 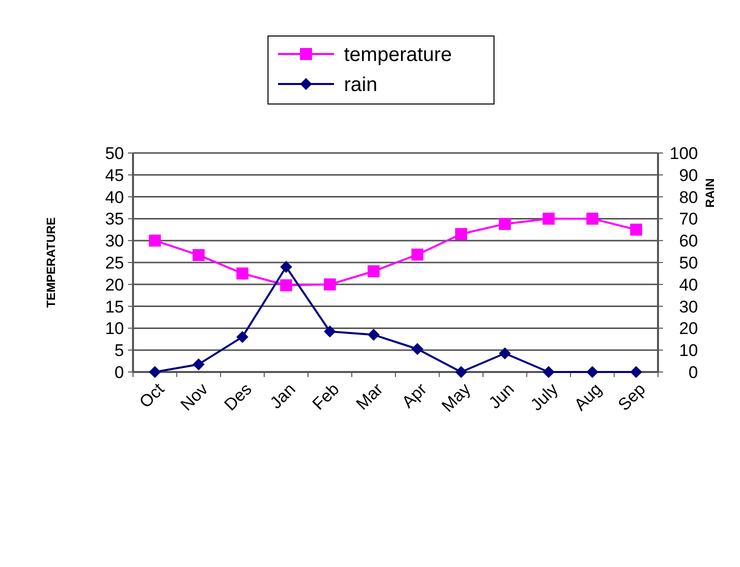 I want to click on y2-tick-label: 20, so click(x=688, y=328).